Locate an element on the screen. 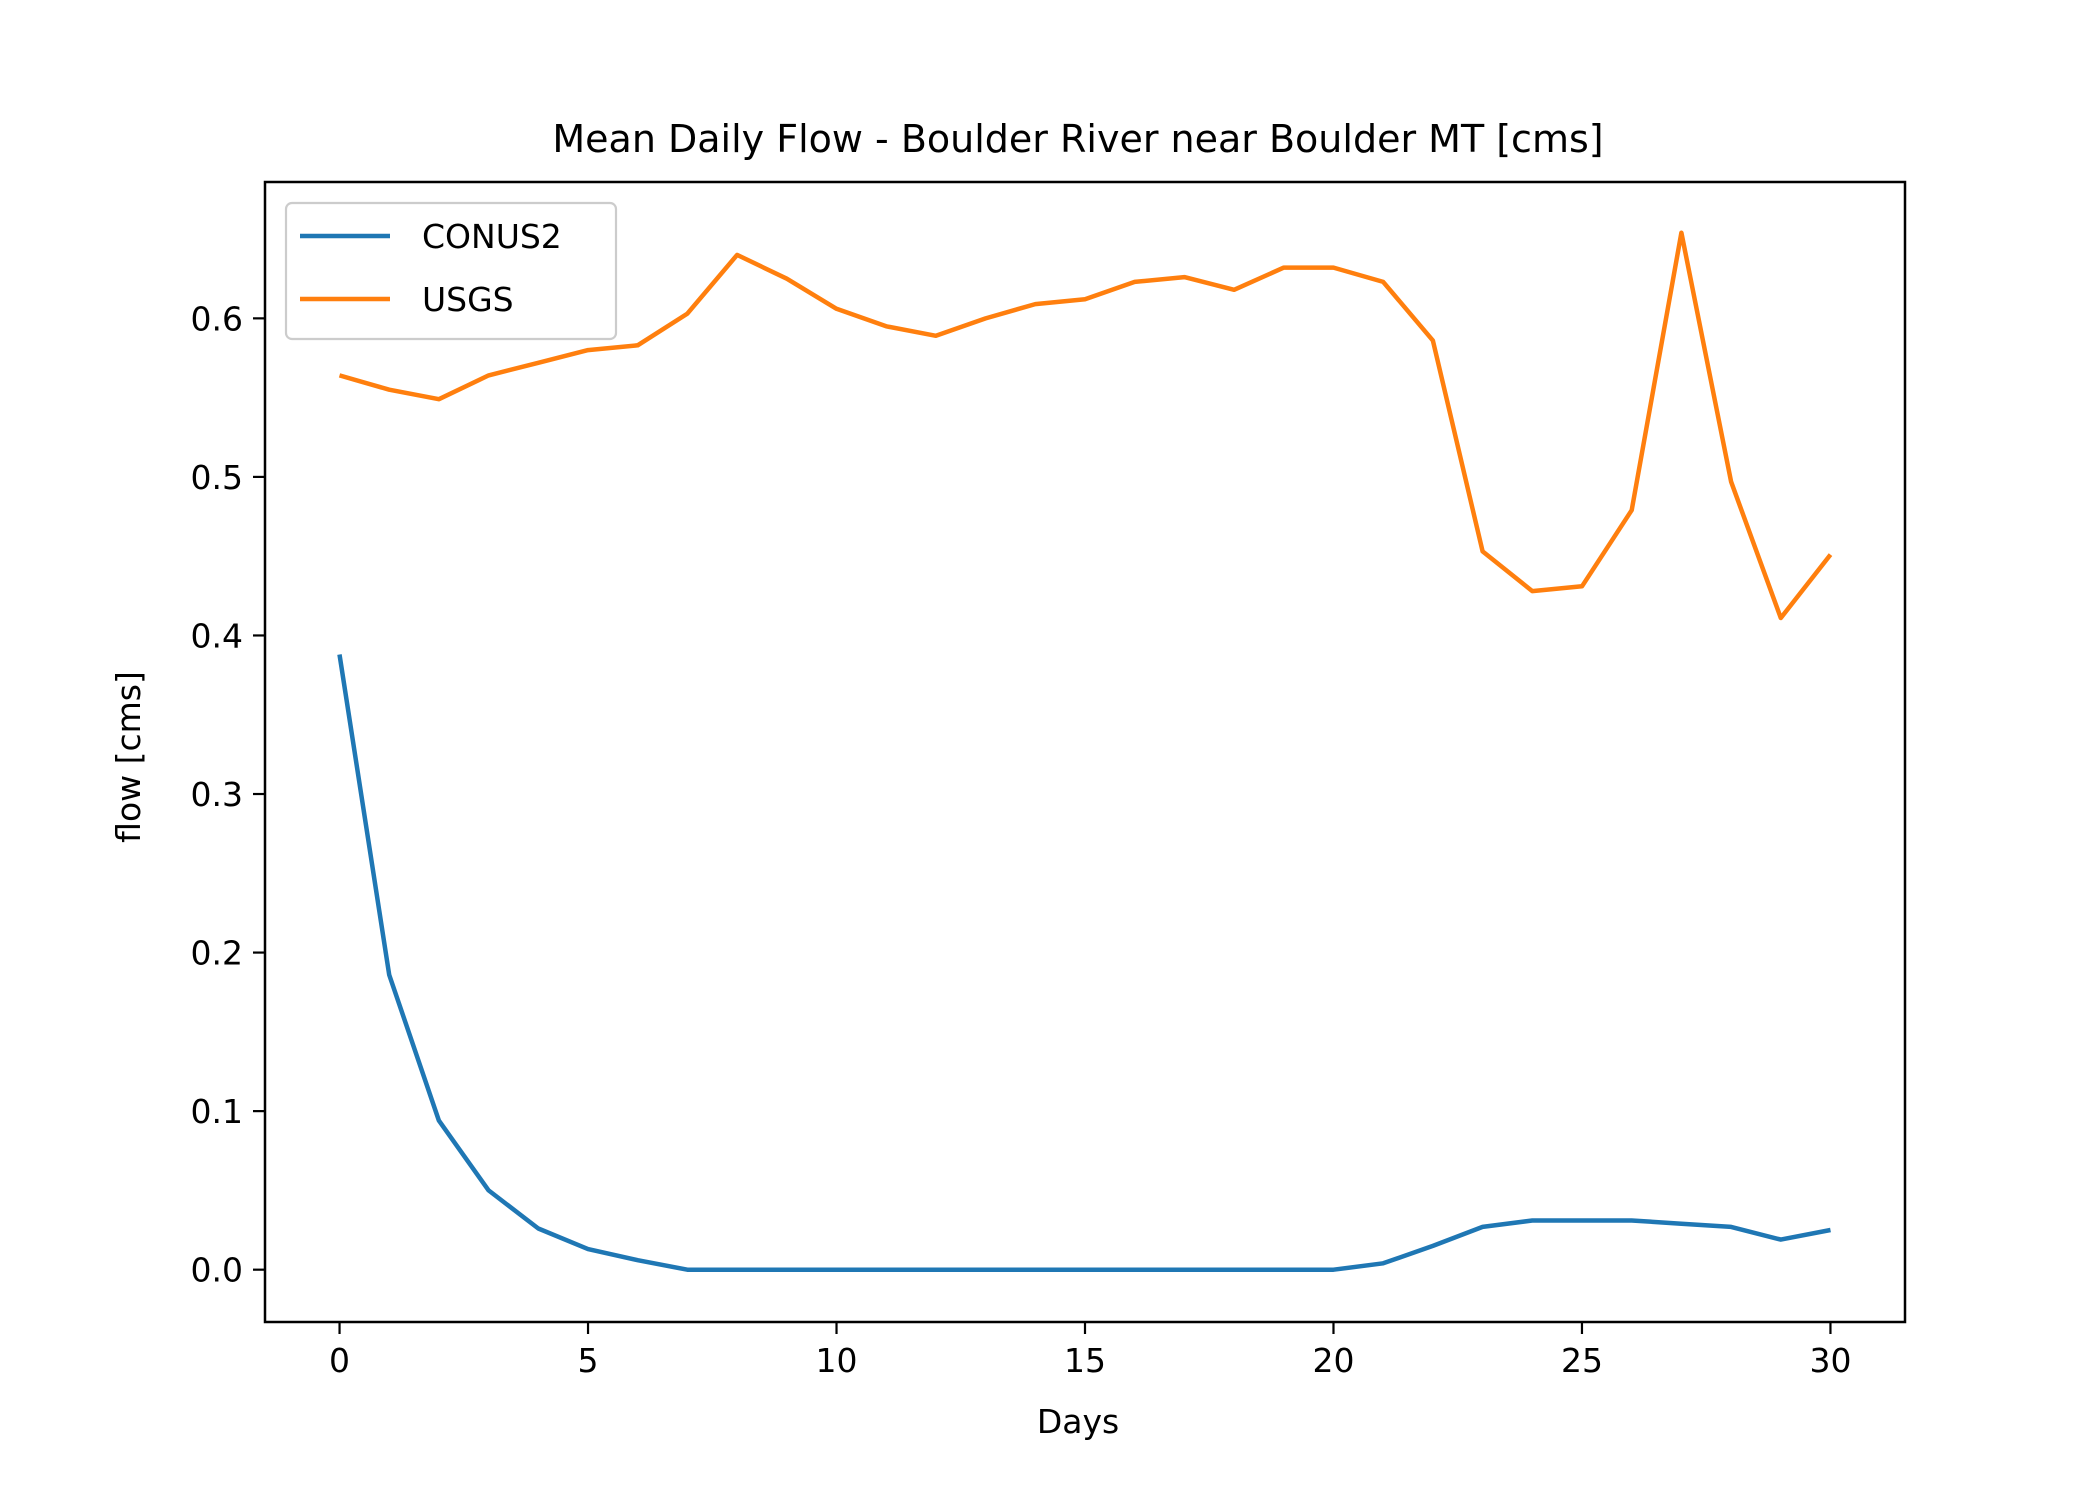  x-tick-label: 30 is located at coordinates (1830, 1360).